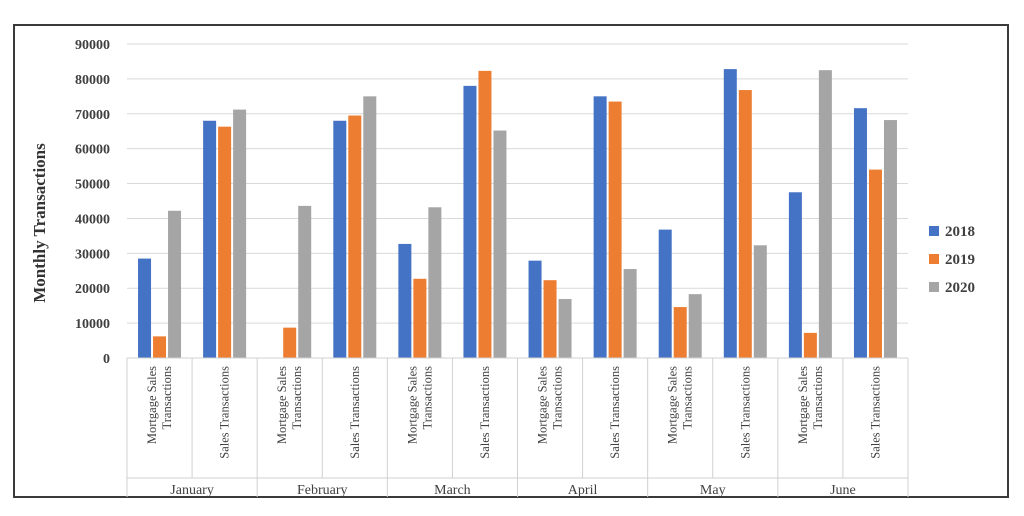  I want to click on y-tick-label: 0, so click(106, 359).